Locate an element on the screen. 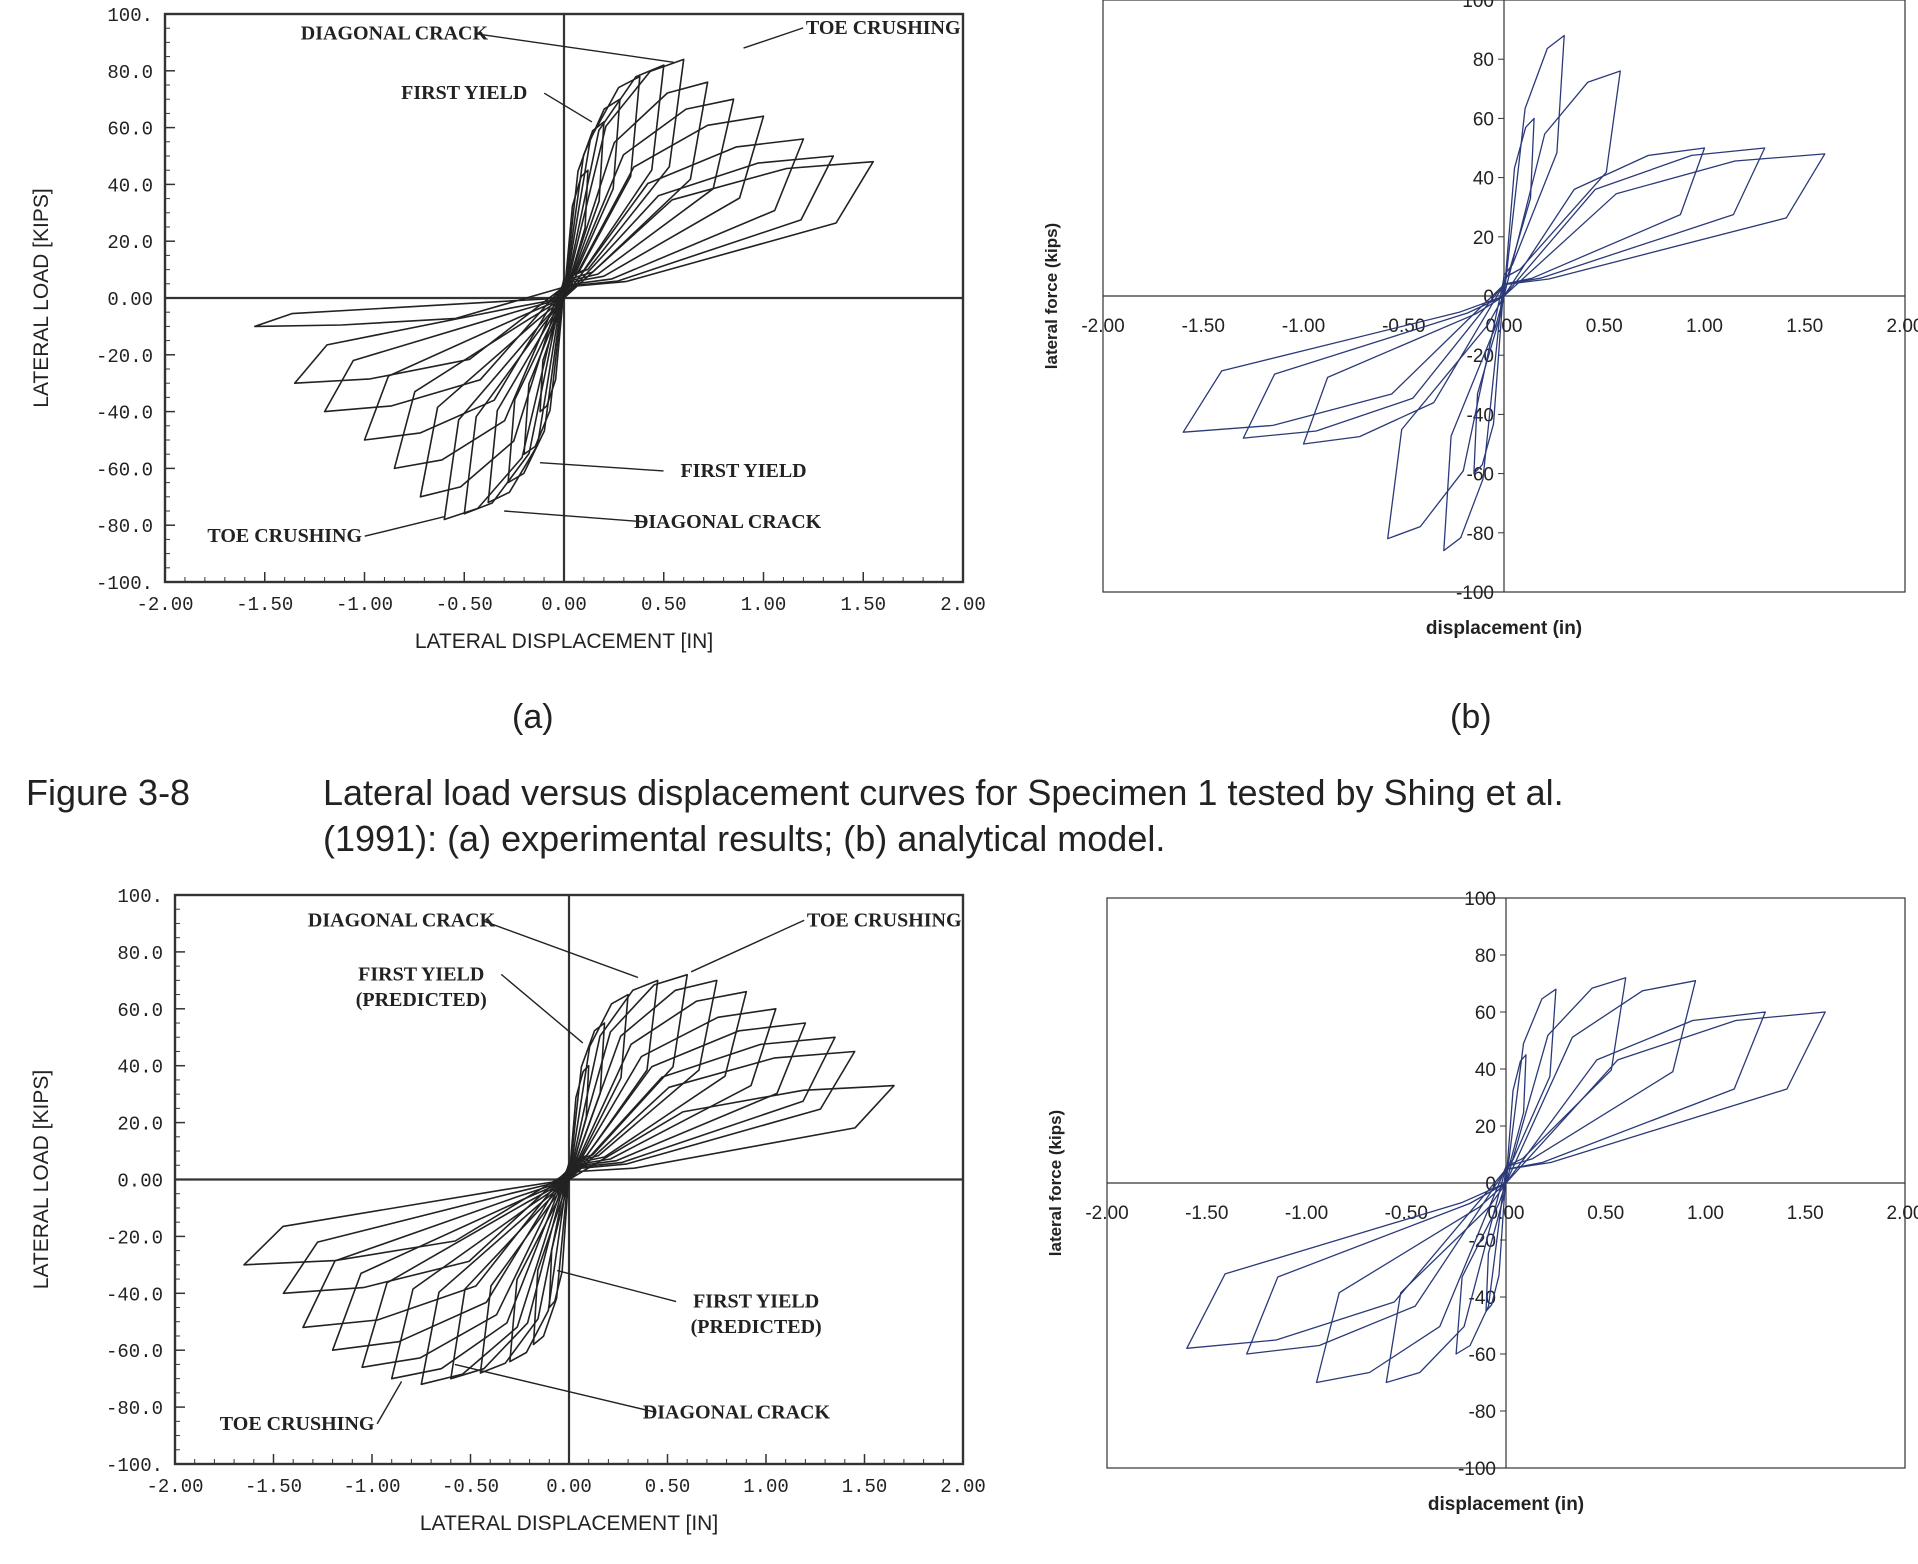  y-tick-label: -20.0 is located at coordinates (134, 1238).